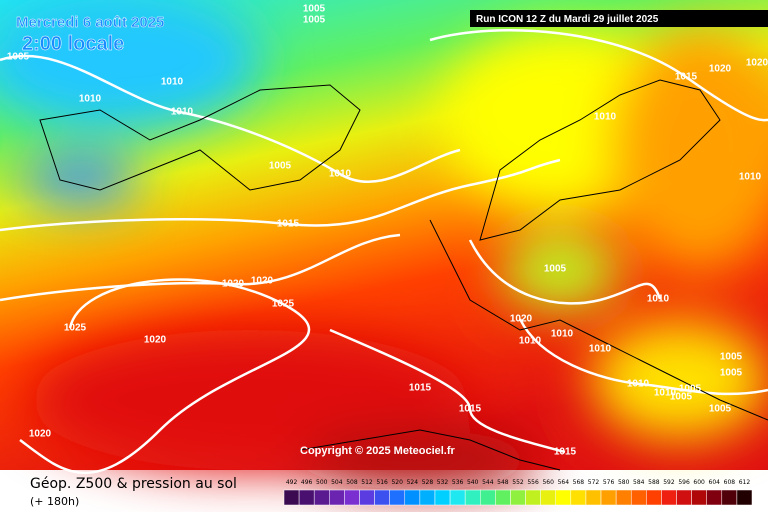 The height and width of the screenshot is (512, 768). What do you see at coordinates (458, 482) in the screenshot?
I see `colorbar-label: 536` at bounding box center [458, 482].